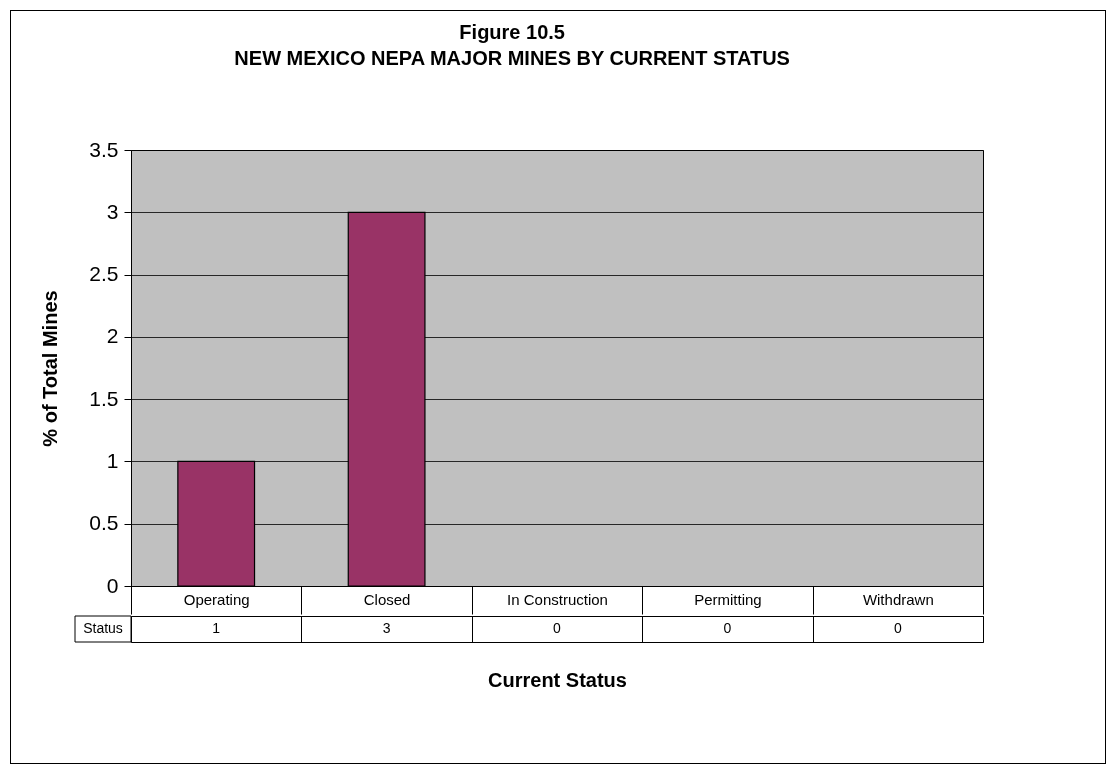 The width and height of the screenshot is (1120, 776). I want to click on chart-title: Figure 10.5, so click(512, 31).